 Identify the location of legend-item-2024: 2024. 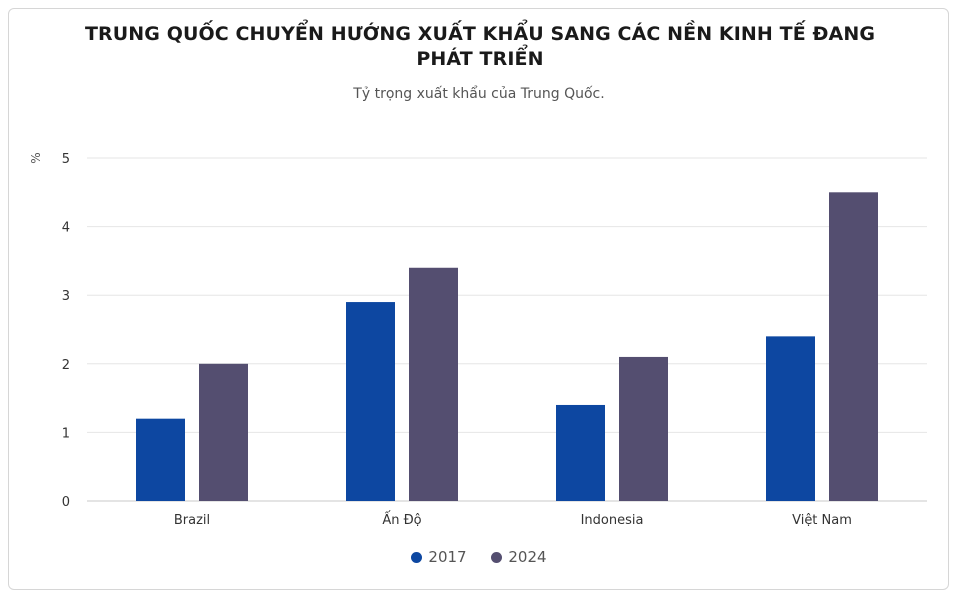
(519, 557).